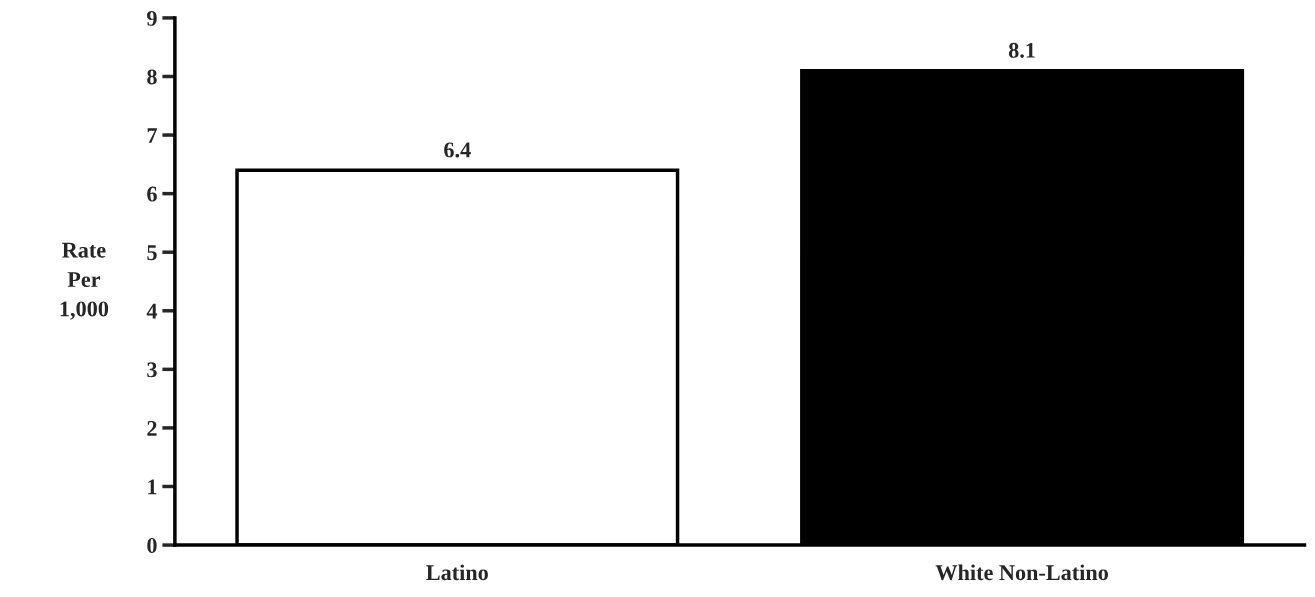 The width and height of the screenshot is (1315, 597). Describe the element at coordinates (152, 428) in the screenshot. I see `y-tick-label: 2` at that location.